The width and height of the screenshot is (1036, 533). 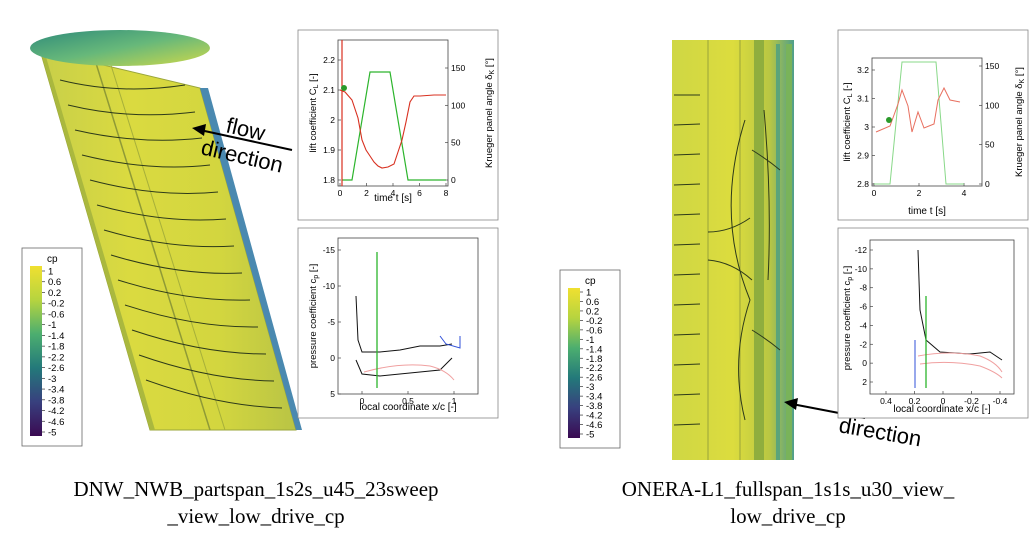 What do you see at coordinates (594, 406) in the screenshot?
I see `right-colorbar-tick-label: -3.8` at bounding box center [594, 406].